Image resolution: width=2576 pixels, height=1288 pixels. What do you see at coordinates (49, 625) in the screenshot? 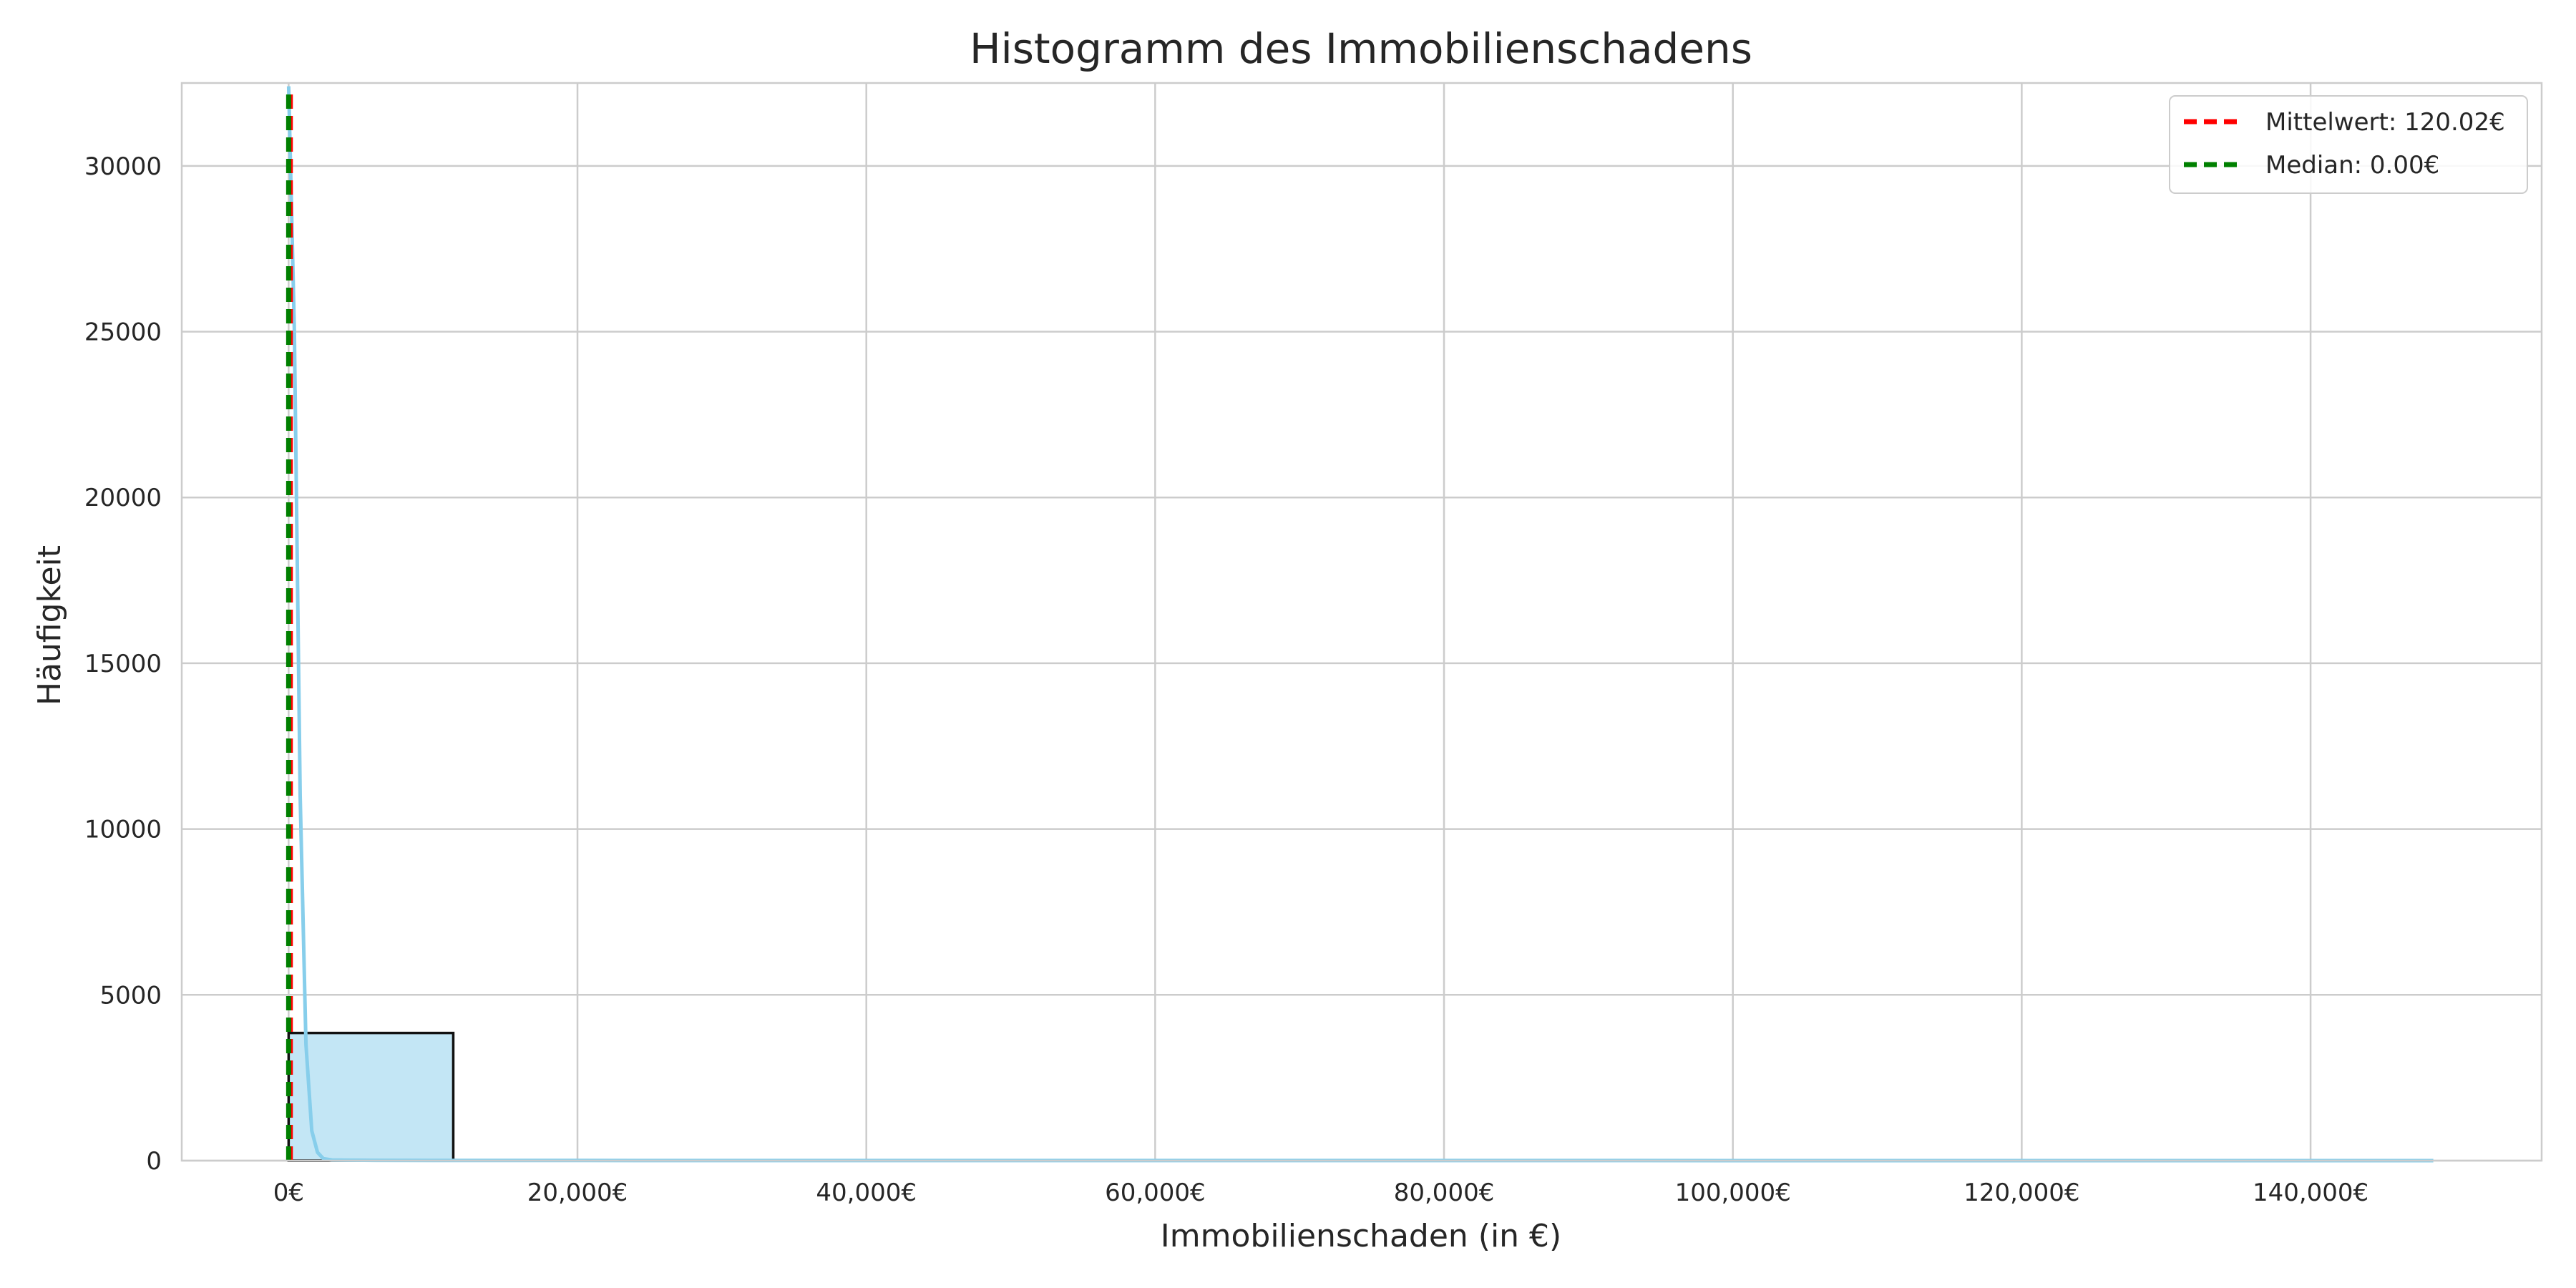
I see `y-axis-title: Häufigkeit` at bounding box center [49, 625].